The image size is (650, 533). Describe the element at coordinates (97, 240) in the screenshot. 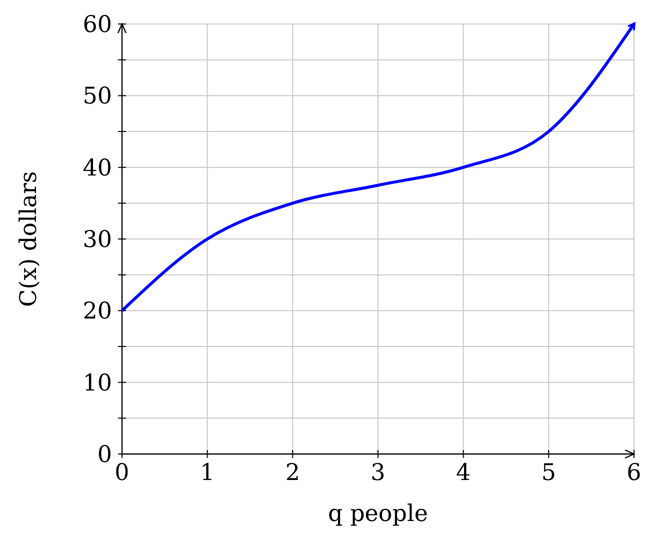

I see `y-tick-label: 30` at that location.